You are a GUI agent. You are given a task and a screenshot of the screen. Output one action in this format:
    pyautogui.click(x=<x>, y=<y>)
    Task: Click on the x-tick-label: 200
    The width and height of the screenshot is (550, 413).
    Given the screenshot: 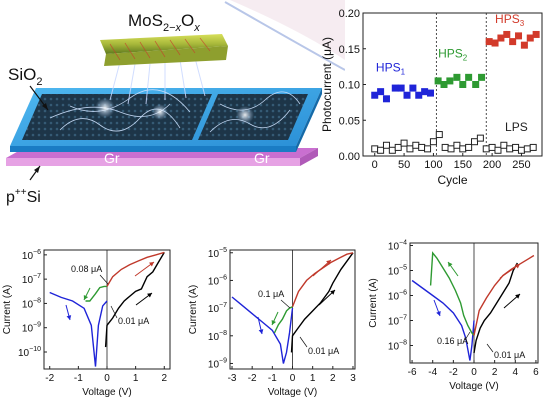 What is the action you would take?
    pyautogui.click(x=492, y=165)
    